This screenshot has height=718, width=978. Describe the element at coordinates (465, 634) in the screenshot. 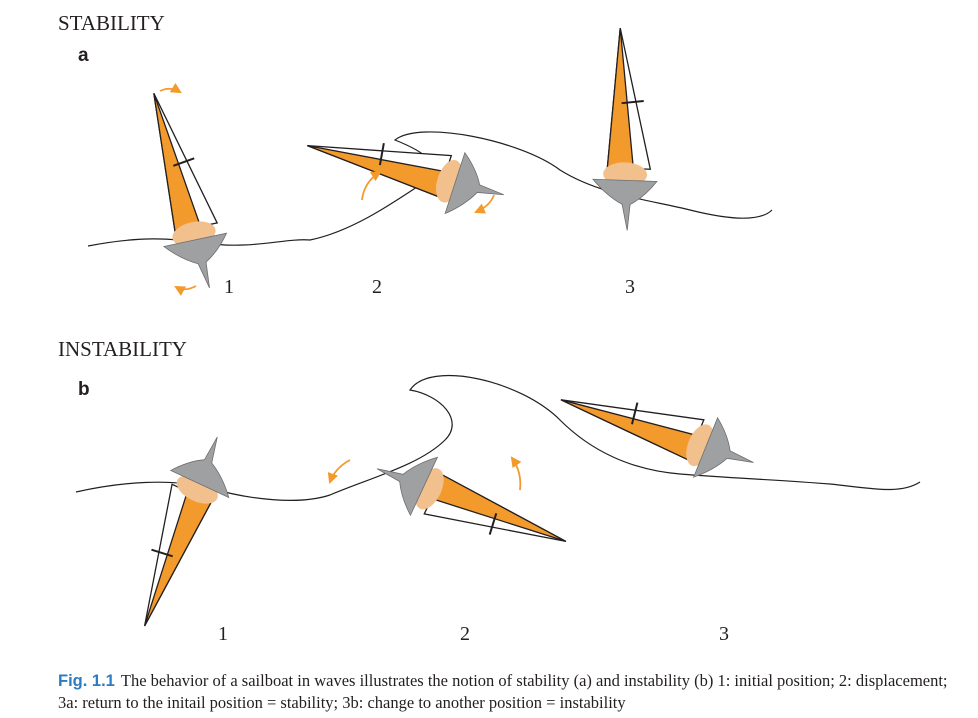

I see `panel-b-position-2: 2` at that location.